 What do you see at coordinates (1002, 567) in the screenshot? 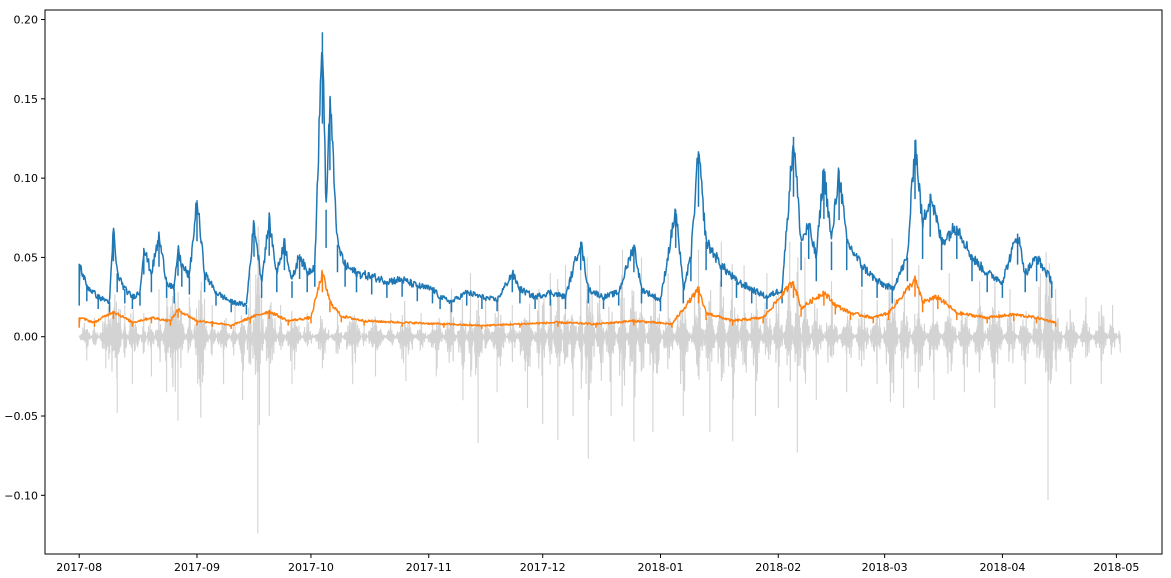
I see `x-tick-label: 2018-04` at bounding box center [1002, 567].